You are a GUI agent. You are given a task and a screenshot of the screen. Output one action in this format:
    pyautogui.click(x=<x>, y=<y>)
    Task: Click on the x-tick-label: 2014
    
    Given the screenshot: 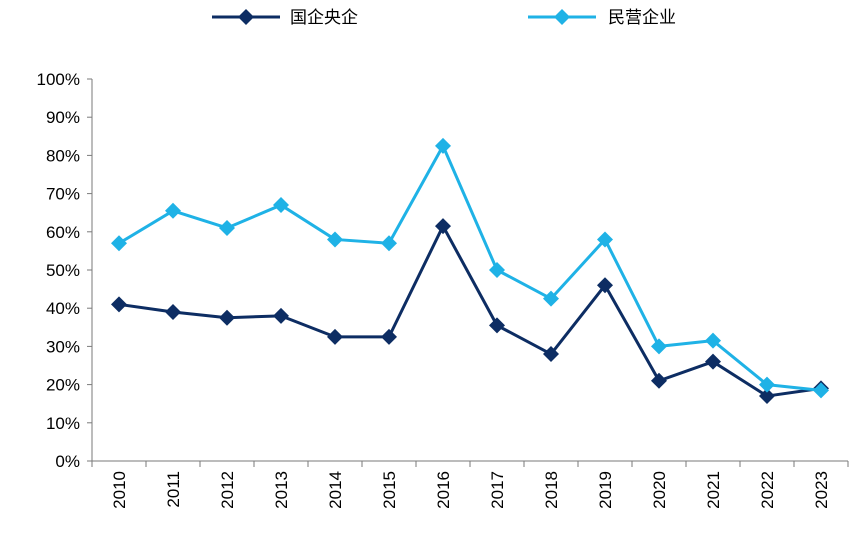 What is the action you would take?
    pyautogui.click(x=335, y=490)
    